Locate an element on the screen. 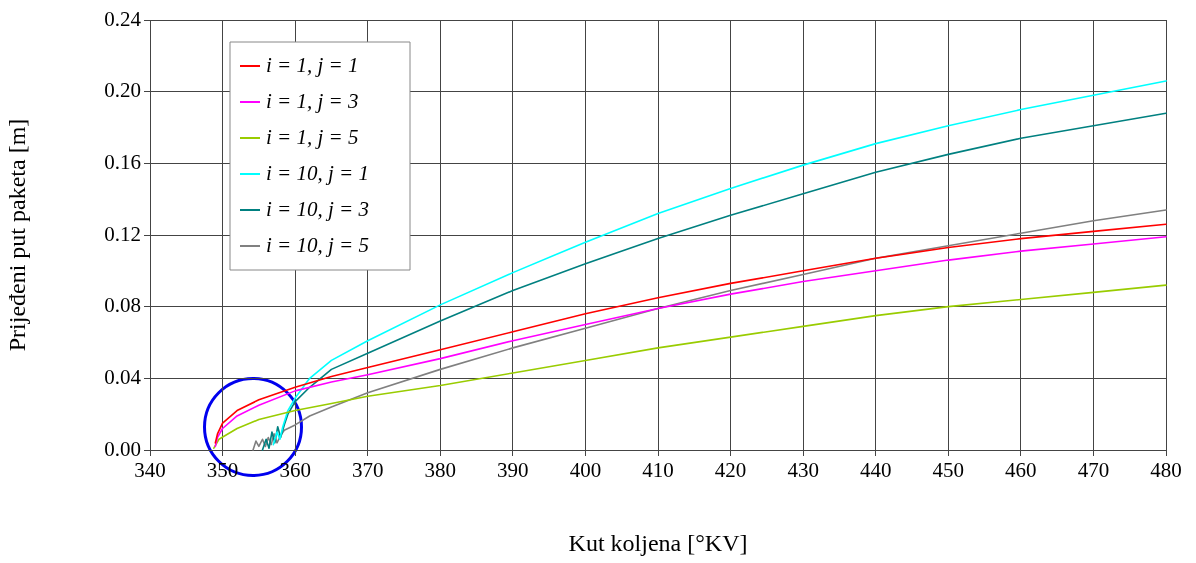  legend-label: i = 1, j = 1 is located at coordinates (312, 64).